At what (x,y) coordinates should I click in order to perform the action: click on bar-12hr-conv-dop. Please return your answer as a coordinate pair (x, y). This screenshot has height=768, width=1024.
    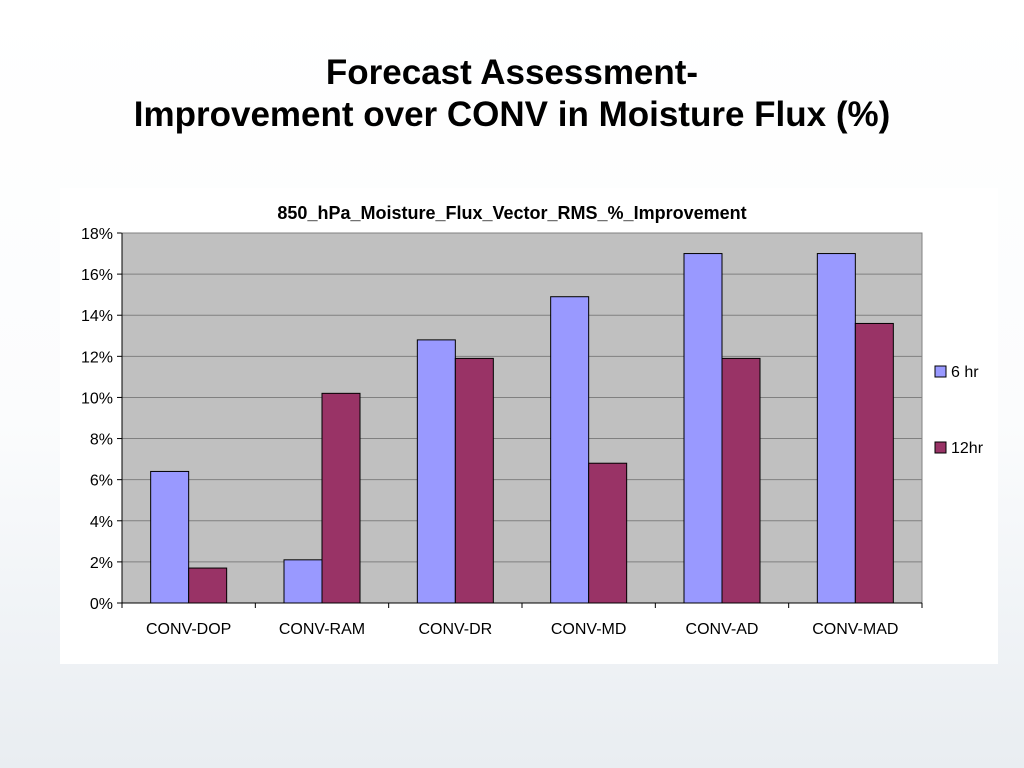
    Looking at the image, I should click on (208, 585).